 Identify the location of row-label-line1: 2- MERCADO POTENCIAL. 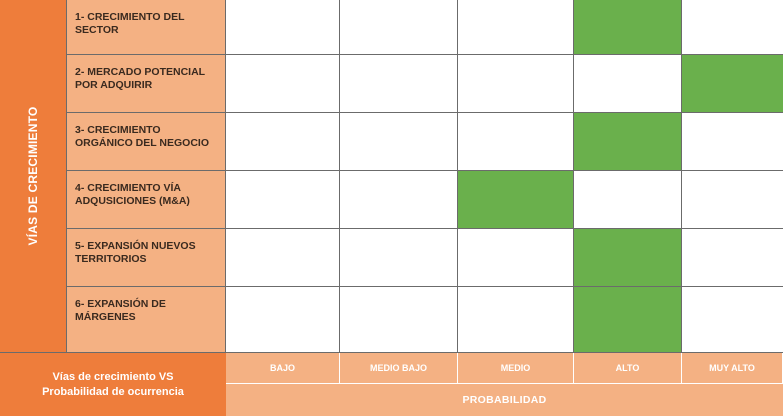
(140, 72).